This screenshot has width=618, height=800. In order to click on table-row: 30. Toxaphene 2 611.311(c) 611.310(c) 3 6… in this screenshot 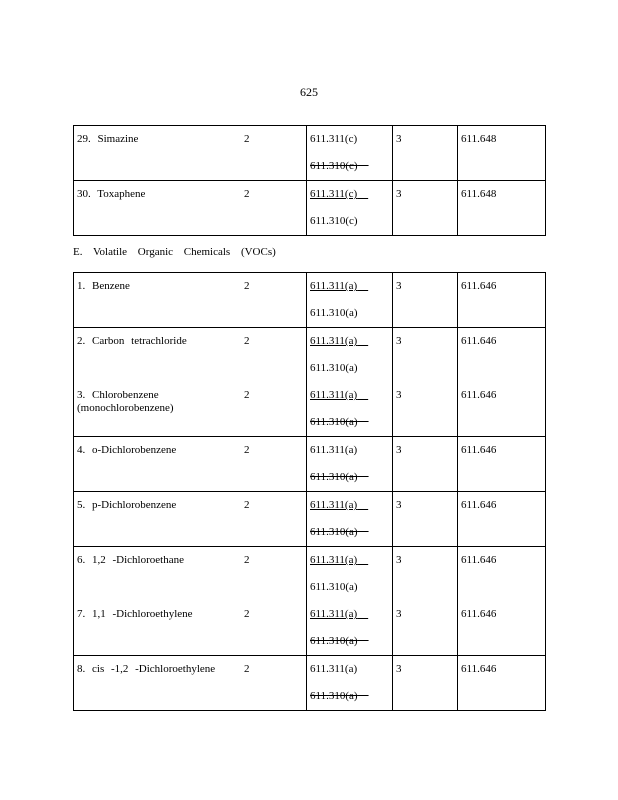, I will do `click(309, 208)`.